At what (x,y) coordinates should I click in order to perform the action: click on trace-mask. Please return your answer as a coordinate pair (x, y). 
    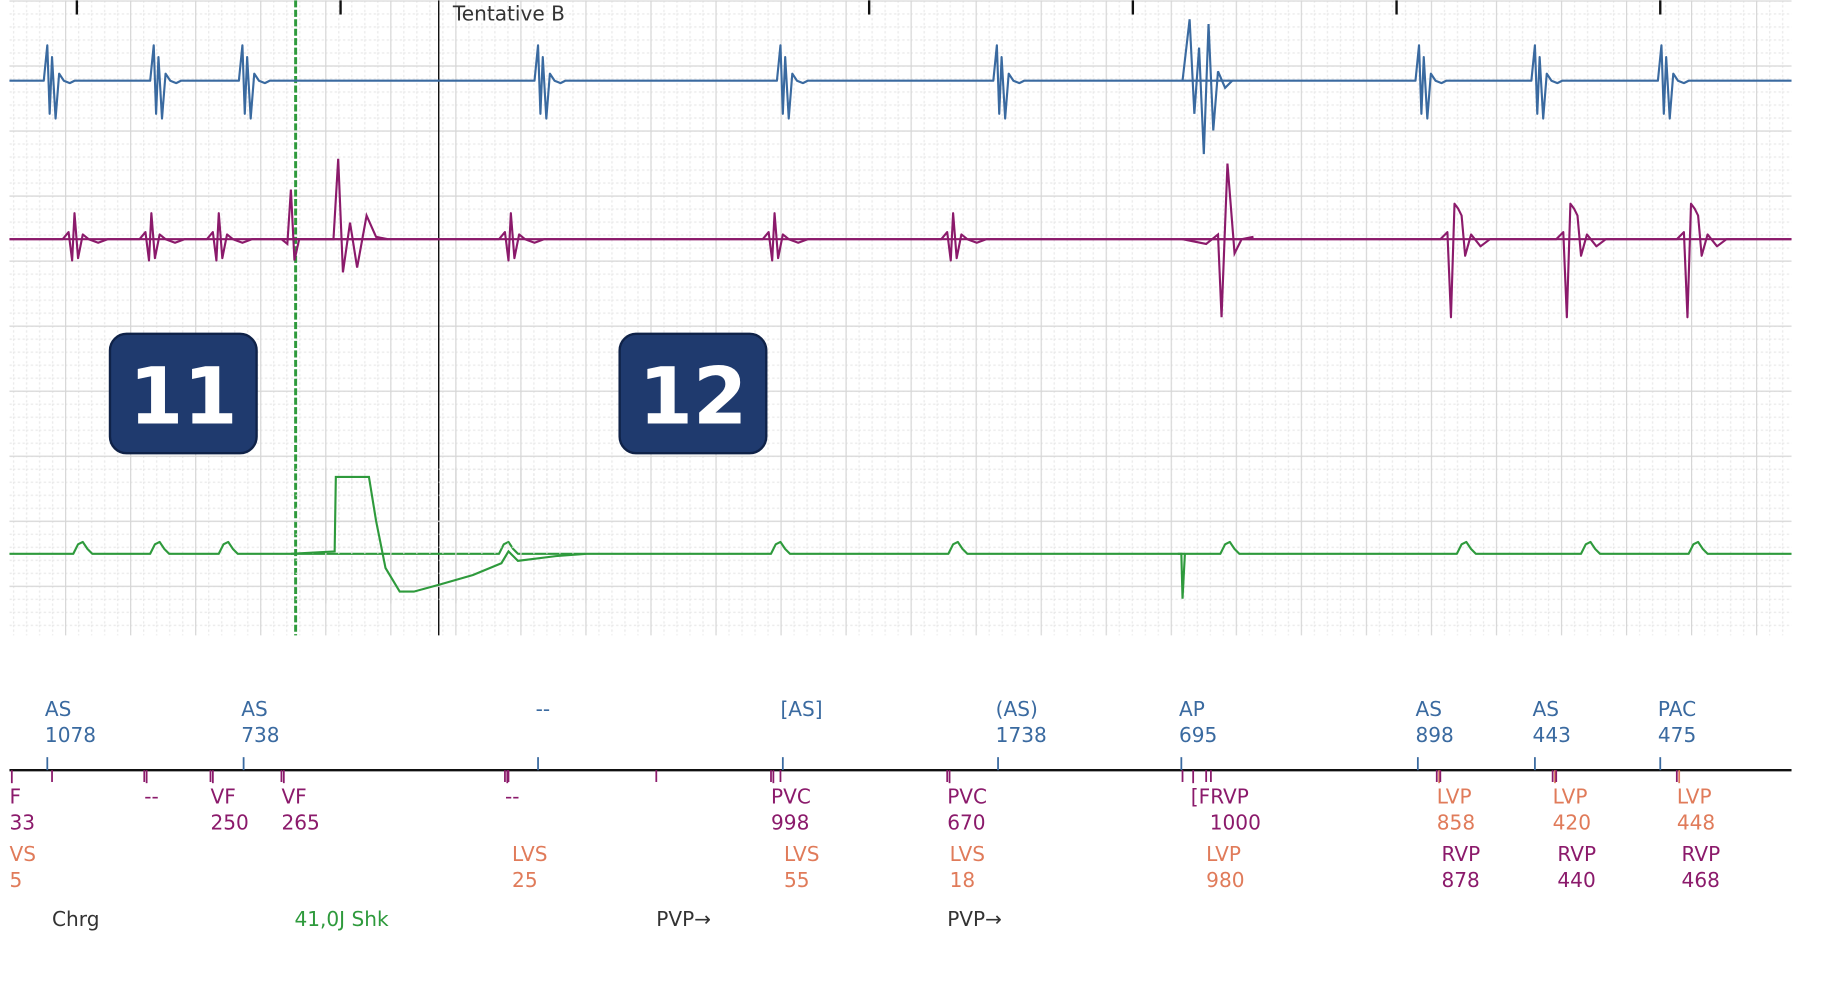
    Looking at the image, I should click on (438, 535).